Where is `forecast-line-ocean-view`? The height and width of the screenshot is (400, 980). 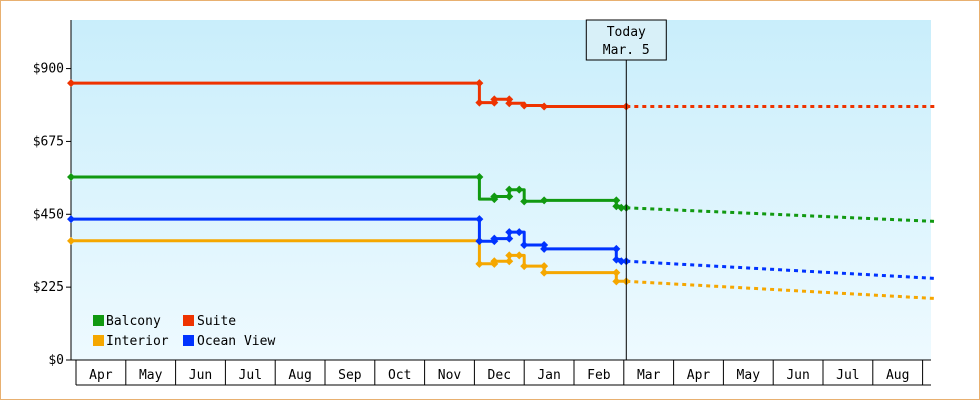
forecast-line-ocean-view is located at coordinates (781, 269).